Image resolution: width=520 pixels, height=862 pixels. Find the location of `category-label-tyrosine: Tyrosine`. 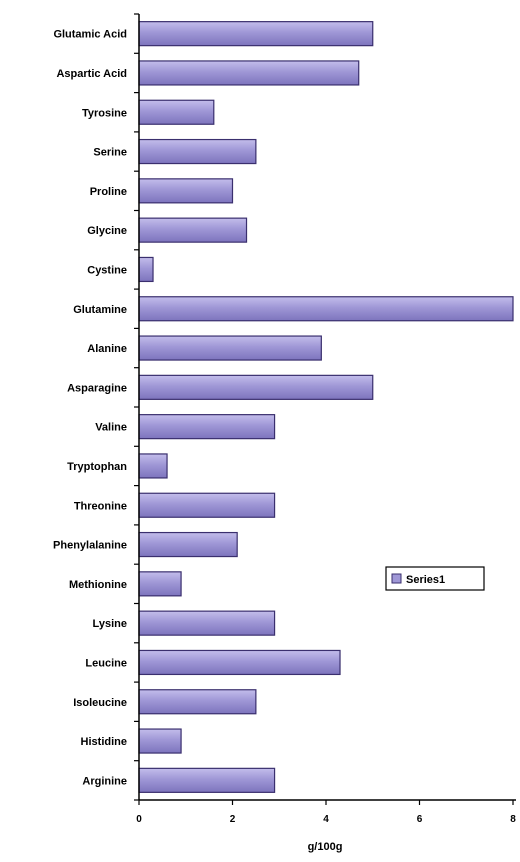

category-label-tyrosine: Tyrosine is located at coordinates (104, 113).